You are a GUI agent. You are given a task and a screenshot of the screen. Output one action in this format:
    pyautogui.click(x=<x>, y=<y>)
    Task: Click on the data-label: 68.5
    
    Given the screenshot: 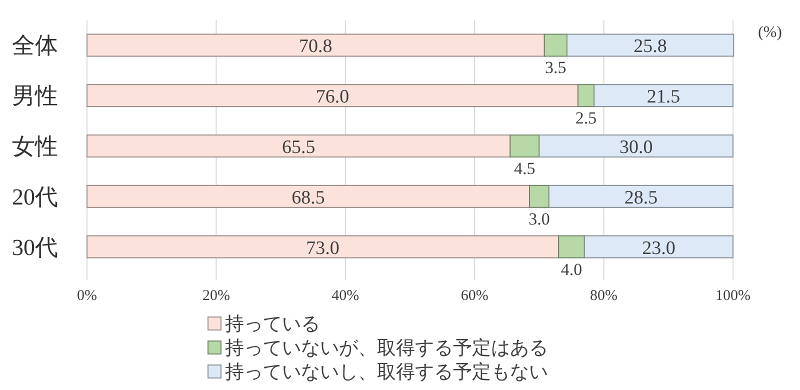 What is the action you would take?
    pyautogui.click(x=308, y=197)
    